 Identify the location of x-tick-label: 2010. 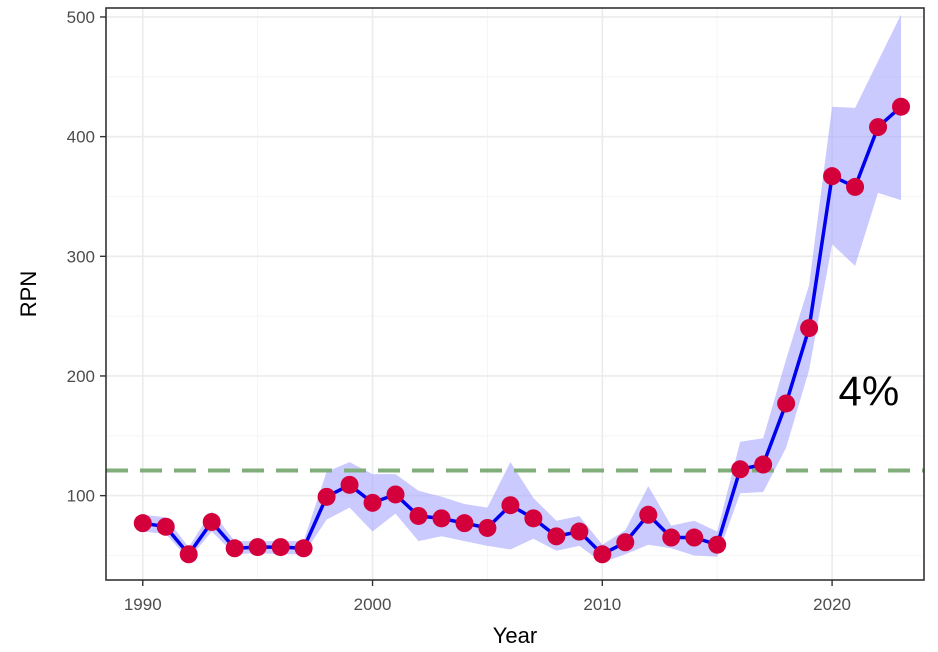
(602, 604).